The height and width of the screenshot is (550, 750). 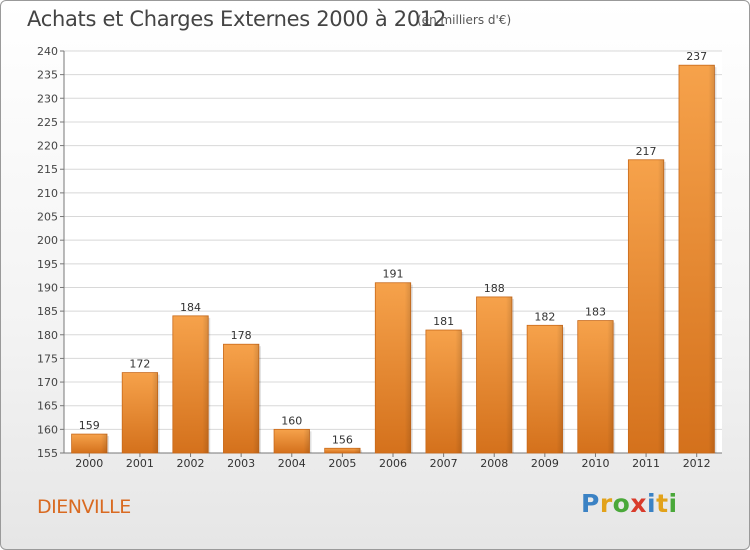 What do you see at coordinates (47, 169) in the screenshot?
I see `y-tick-label: 215` at bounding box center [47, 169].